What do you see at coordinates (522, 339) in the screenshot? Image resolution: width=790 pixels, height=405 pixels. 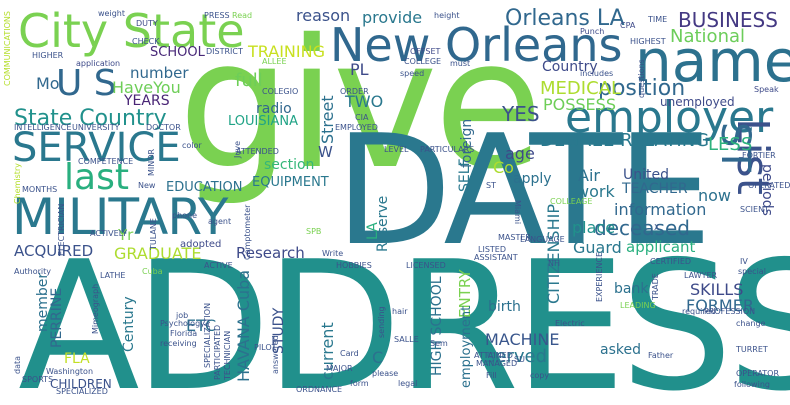 I see `word-machine: MACHINE` at bounding box center [522, 339].